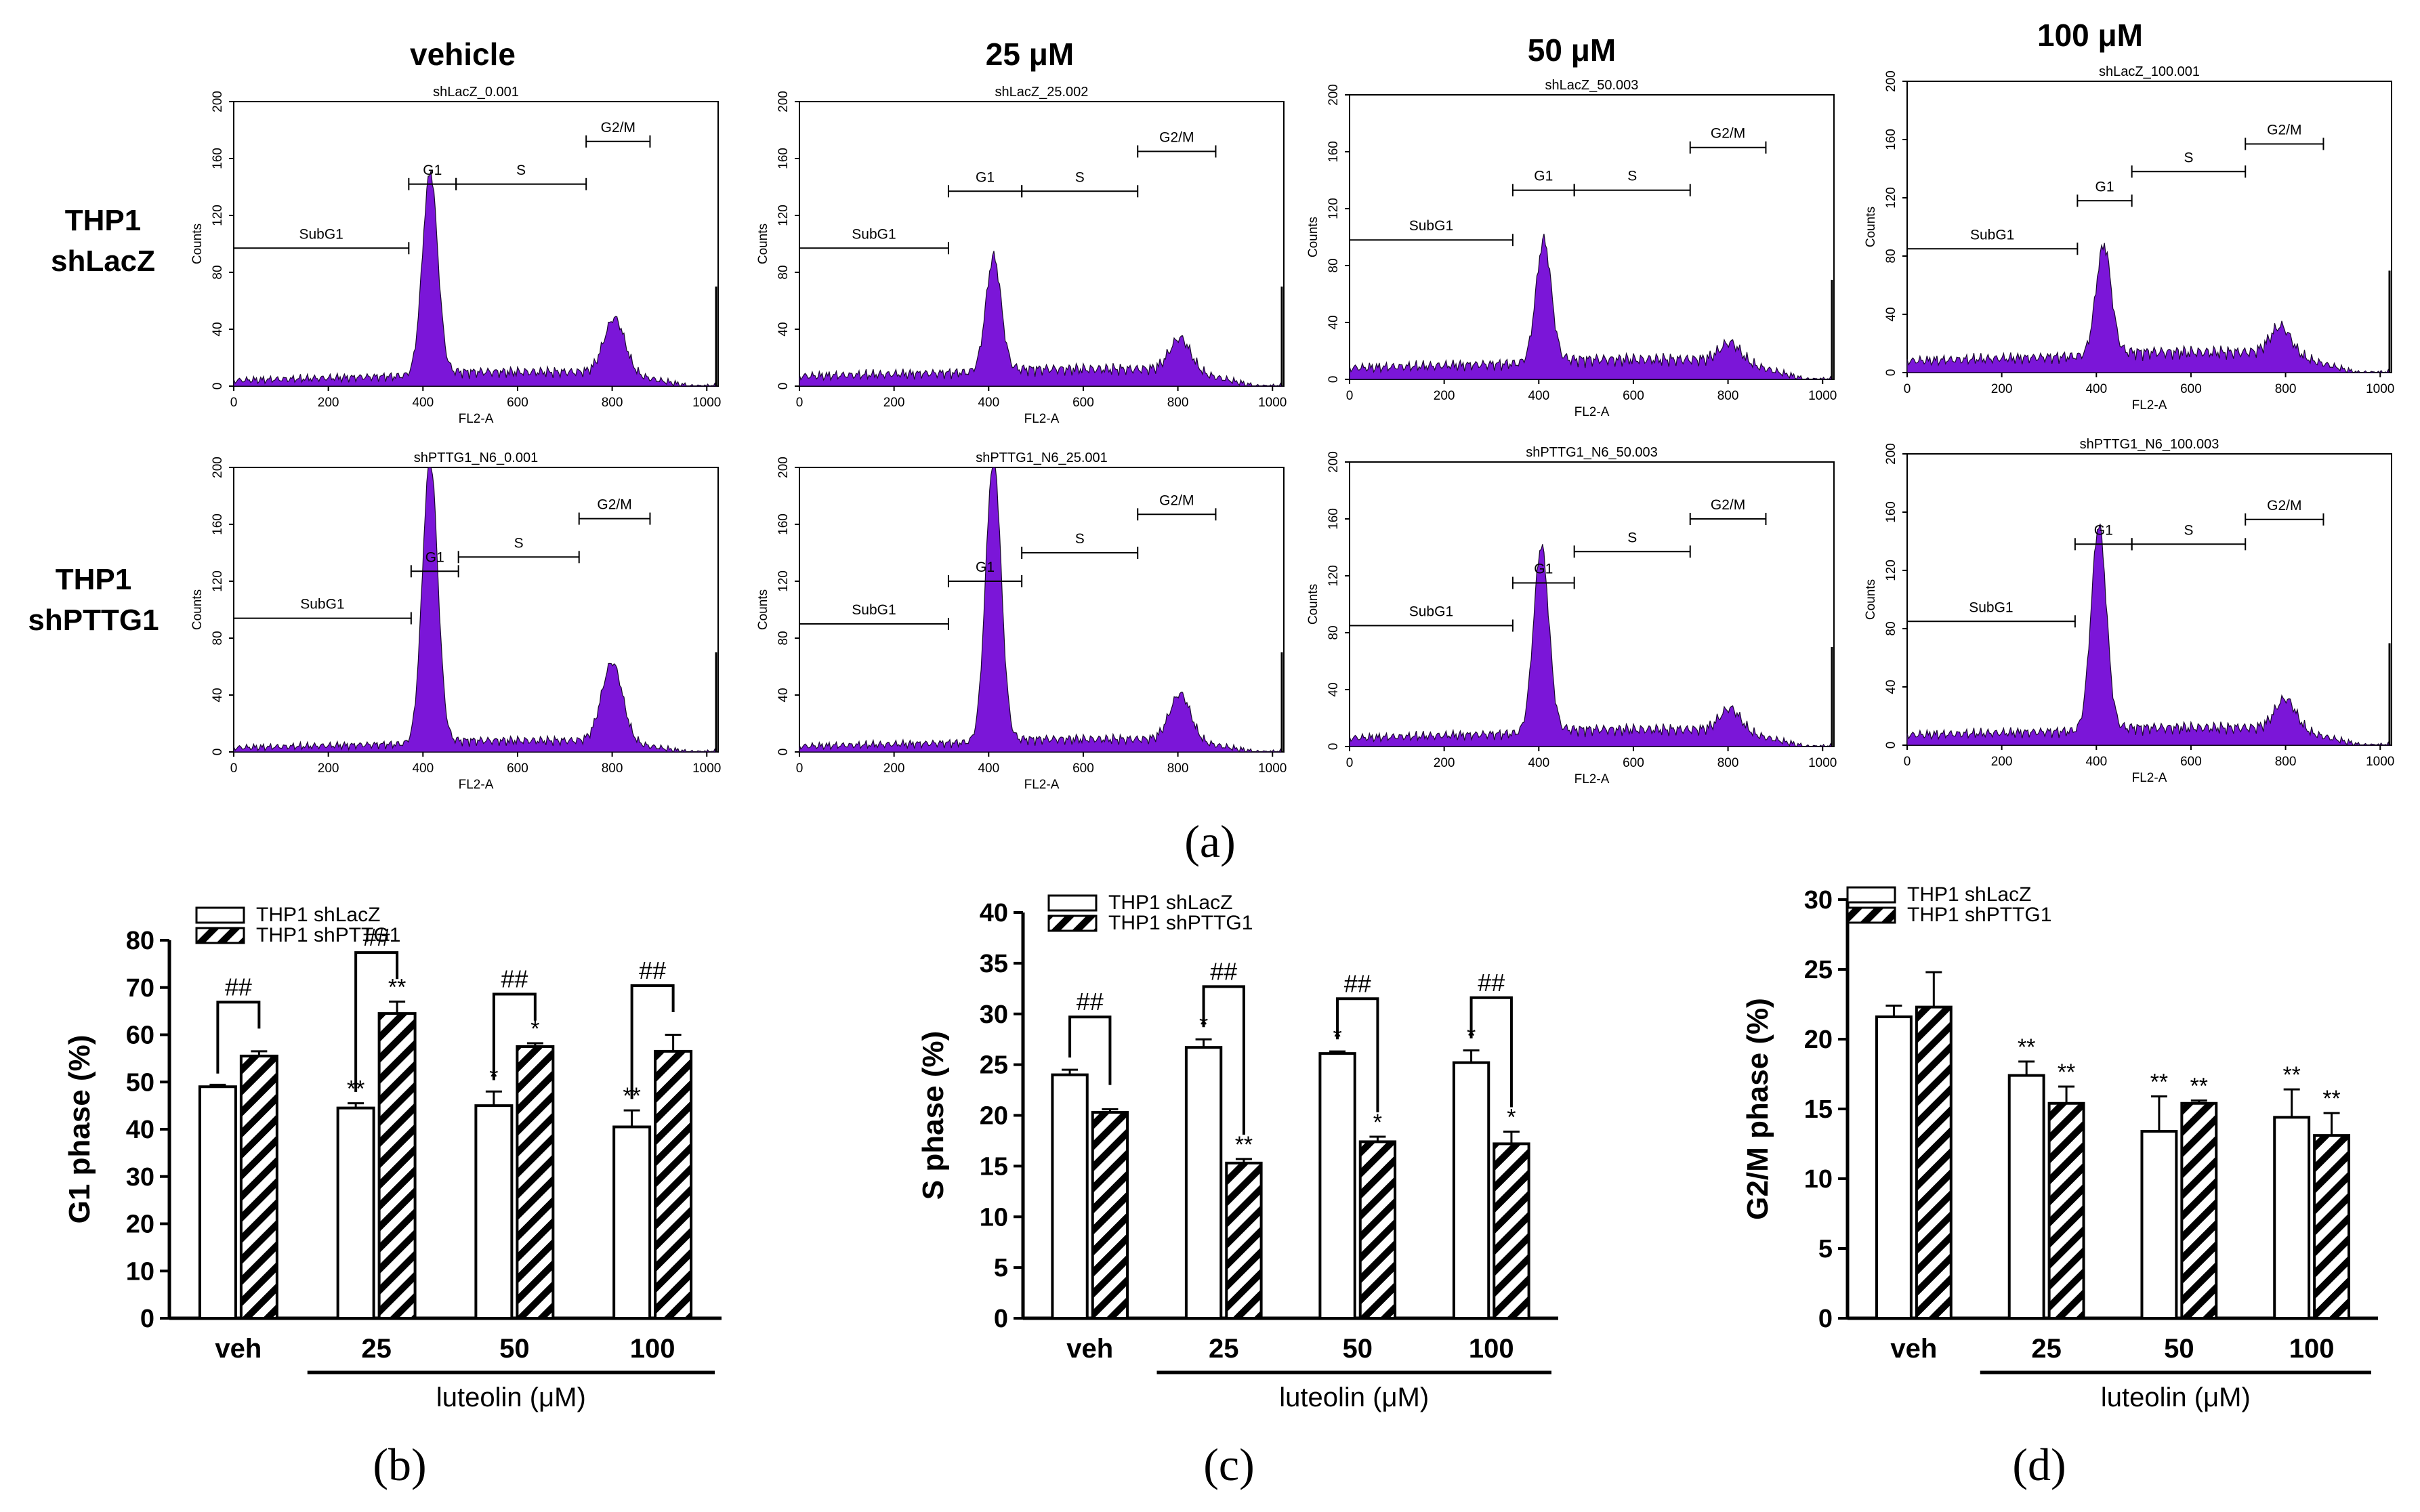 The width and height of the screenshot is (2420, 1512). What do you see at coordinates (140, 1082) in the screenshot?
I see `y-tick-label: 50` at bounding box center [140, 1082].